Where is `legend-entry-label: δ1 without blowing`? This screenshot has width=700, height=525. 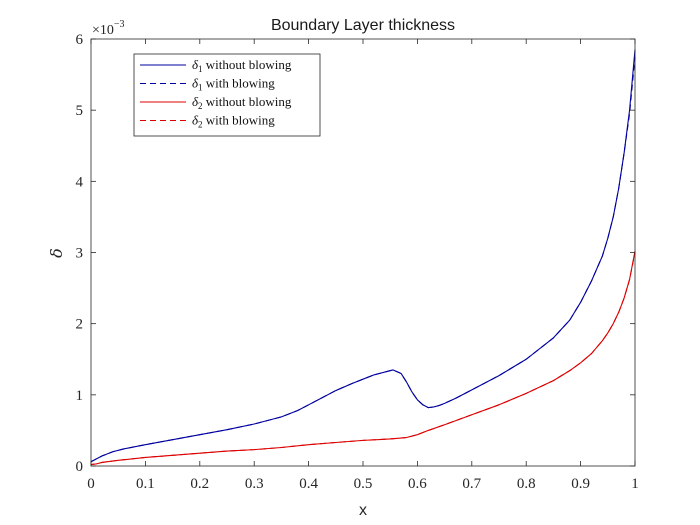 legend-entry-label: δ1 without blowing is located at coordinates (242, 65).